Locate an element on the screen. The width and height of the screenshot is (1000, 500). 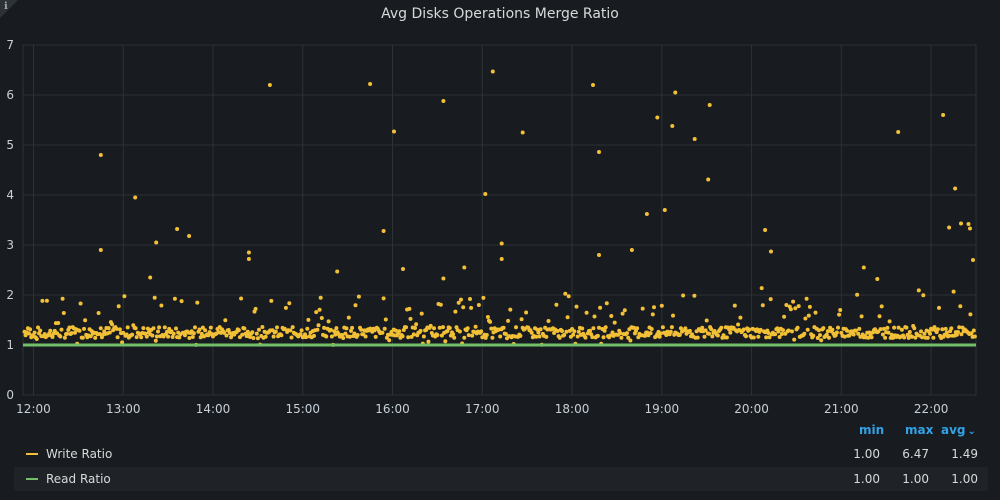
y-tick-label: 0 is located at coordinates (10, 395).